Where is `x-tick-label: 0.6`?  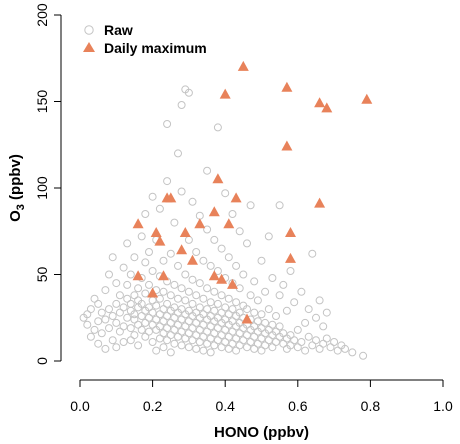 x-tick-label: 0.6 is located at coordinates (298, 406).